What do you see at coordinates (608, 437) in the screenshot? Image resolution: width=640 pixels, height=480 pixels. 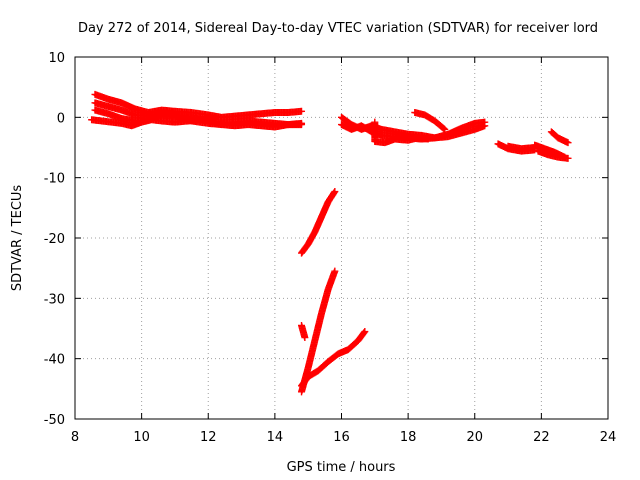 I see `x-tick-label: 24` at bounding box center [608, 437].